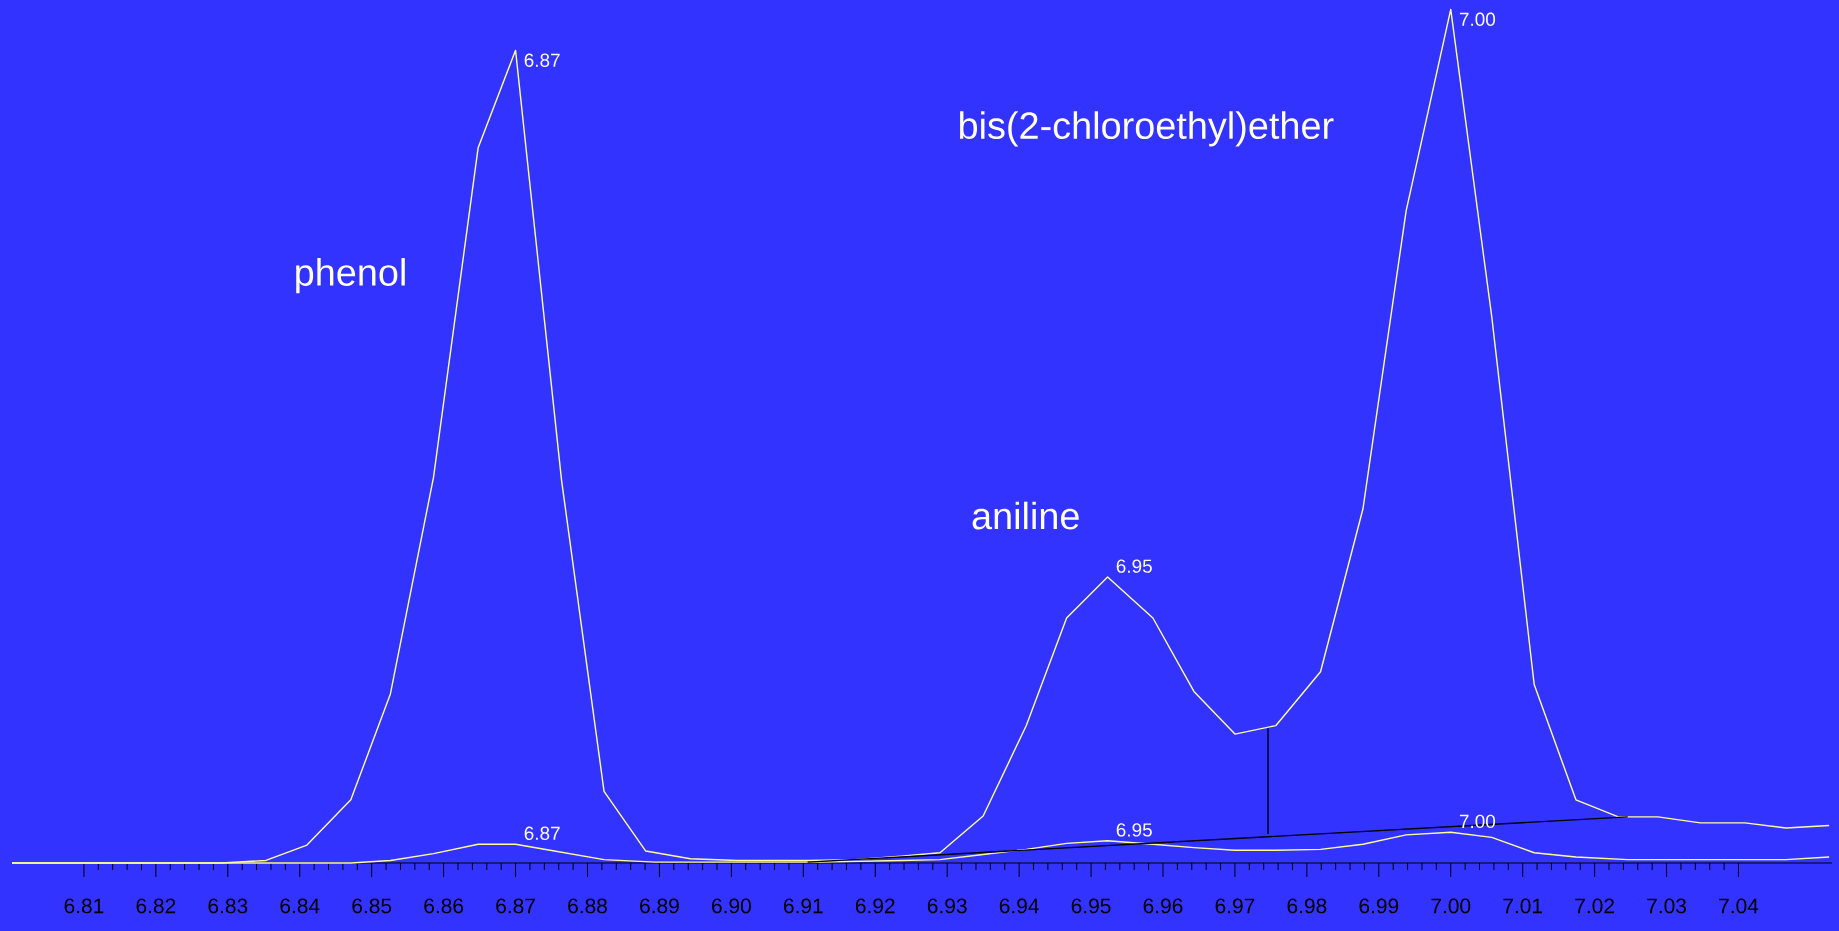  I want to click on x-tick-label: 7.00, so click(1451, 906).